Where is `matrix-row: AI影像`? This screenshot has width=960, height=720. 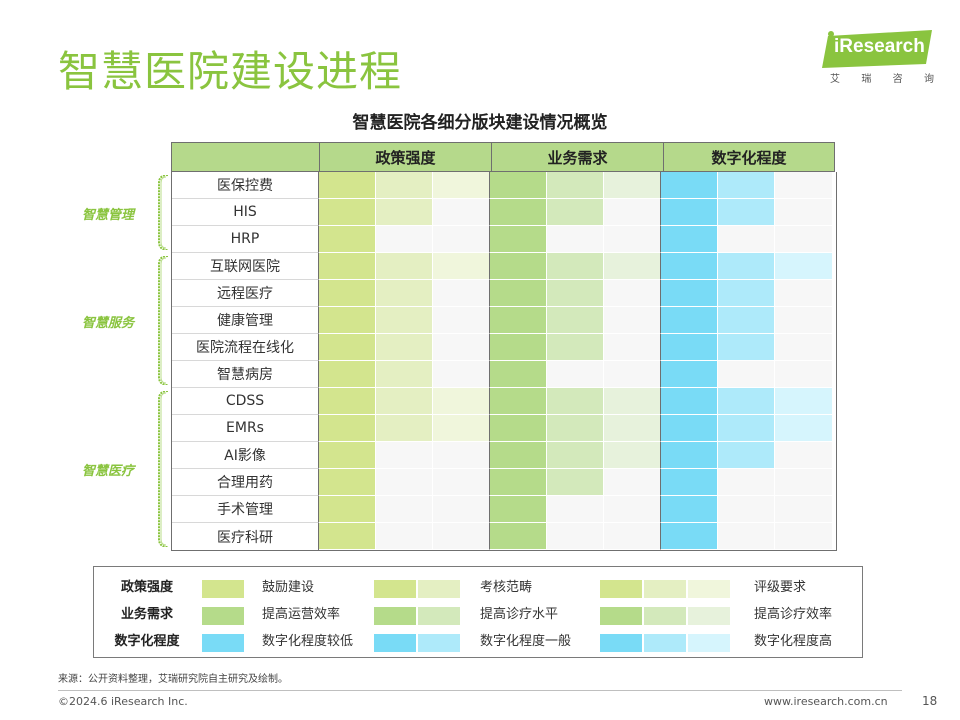
matrix-row: AI影像 is located at coordinates (504, 455).